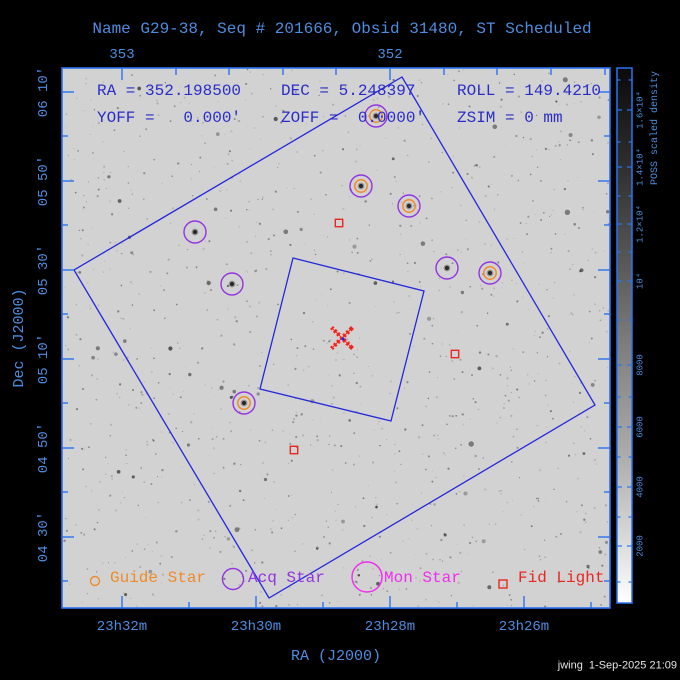  Describe the element at coordinates (640, 365) in the screenshot. I see `colorbar-tick-4: 8000` at that location.